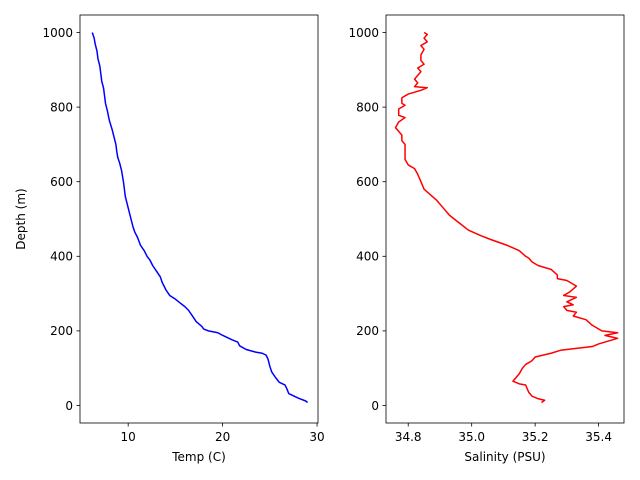  What do you see at coordinates (69, 406) in the screenshot?
I see `temperature-y-tick-label: 0` at bounding box center [69, 406].